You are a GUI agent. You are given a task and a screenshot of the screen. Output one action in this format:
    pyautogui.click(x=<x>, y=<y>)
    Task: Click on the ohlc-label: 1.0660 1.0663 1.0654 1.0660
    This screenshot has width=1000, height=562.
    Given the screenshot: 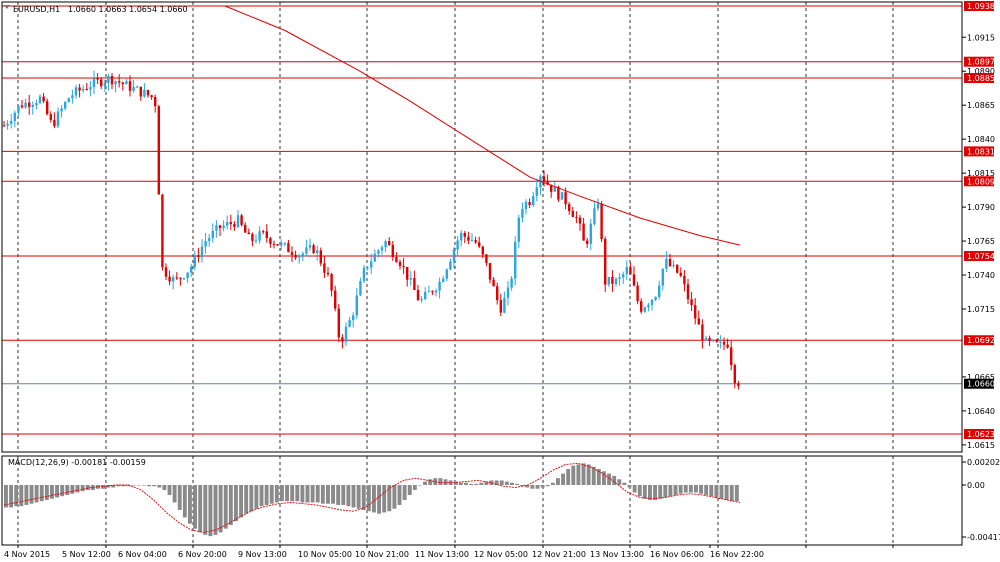 What is the action you would take?
    pyautogui.click(x=128, y=9)
    